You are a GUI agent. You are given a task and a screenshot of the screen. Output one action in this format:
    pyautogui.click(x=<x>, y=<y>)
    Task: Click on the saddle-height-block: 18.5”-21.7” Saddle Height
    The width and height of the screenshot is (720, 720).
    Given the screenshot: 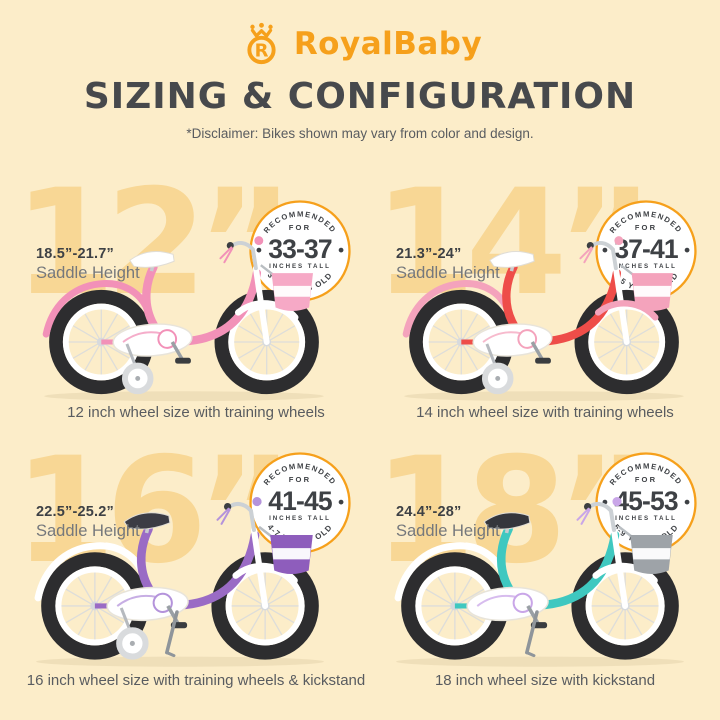 What is the action you would take?
    pyautogui.click(x=88, y=264)
    